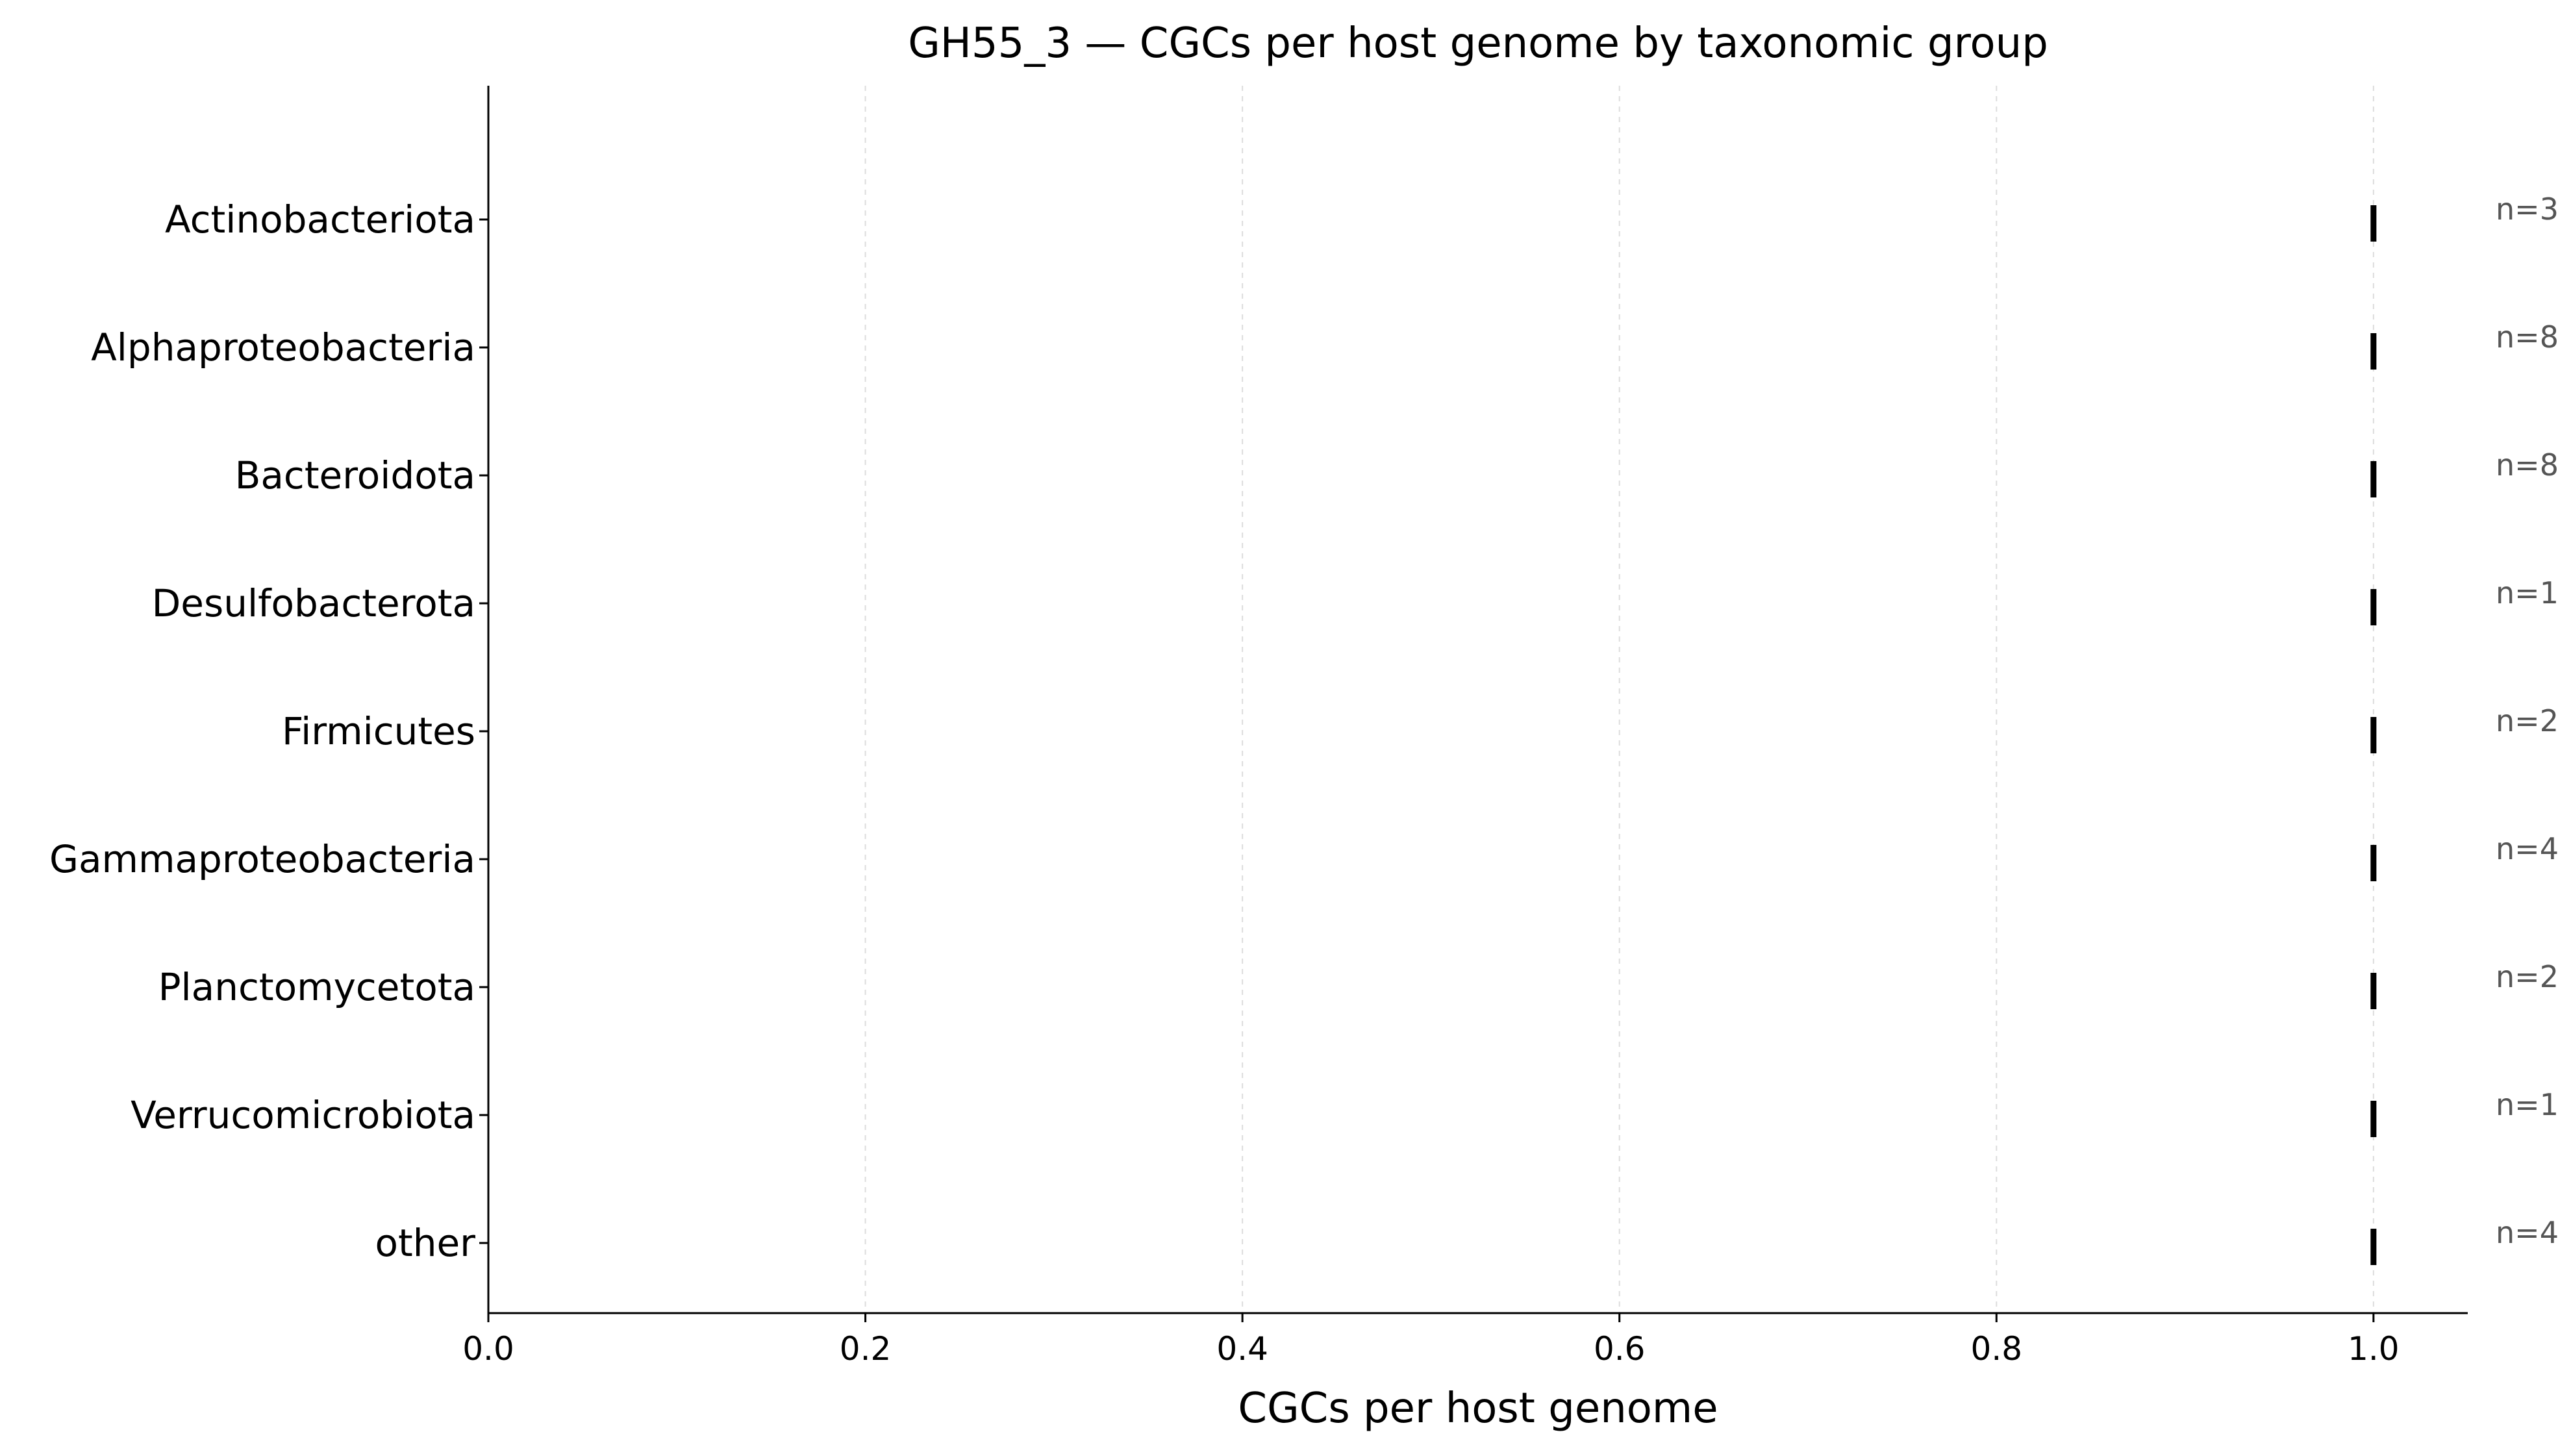  Describe the element at coordinates (425, 1243) in the screenshot. I see `y-tick-label: other` at that location.